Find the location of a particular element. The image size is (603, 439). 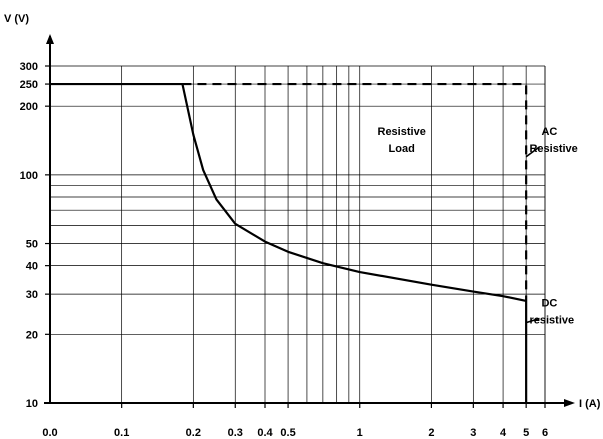

y-tick-label: 100 is located at coordinates (29, 176).